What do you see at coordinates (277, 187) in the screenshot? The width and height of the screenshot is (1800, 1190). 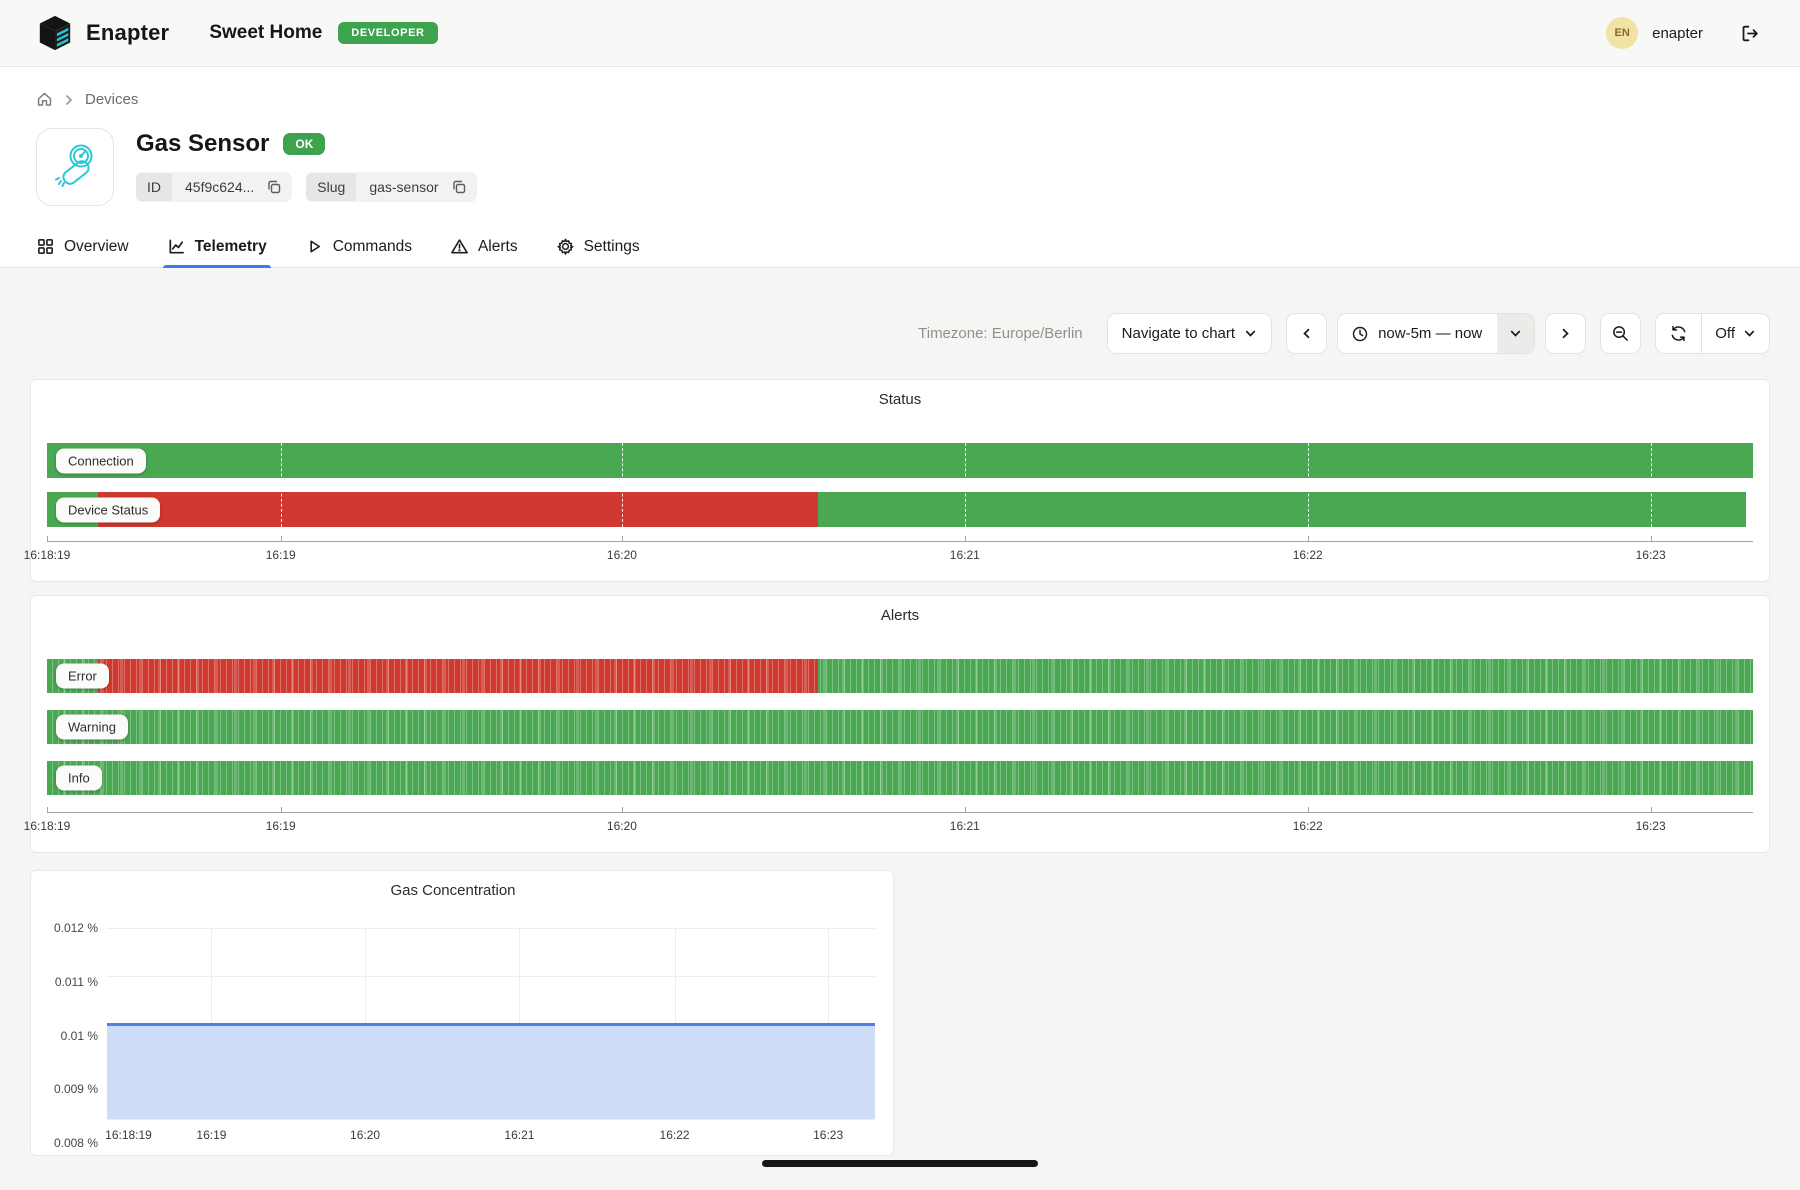 I see `copy-id-button` at bounding box center [277, 187].